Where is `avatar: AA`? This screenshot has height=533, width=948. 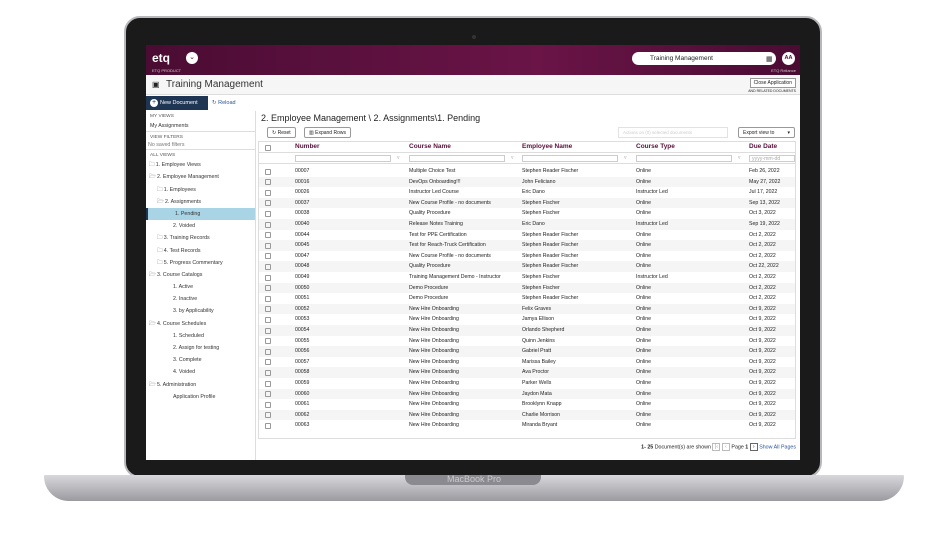 avatar: AA is located at coordinates (788, 58).